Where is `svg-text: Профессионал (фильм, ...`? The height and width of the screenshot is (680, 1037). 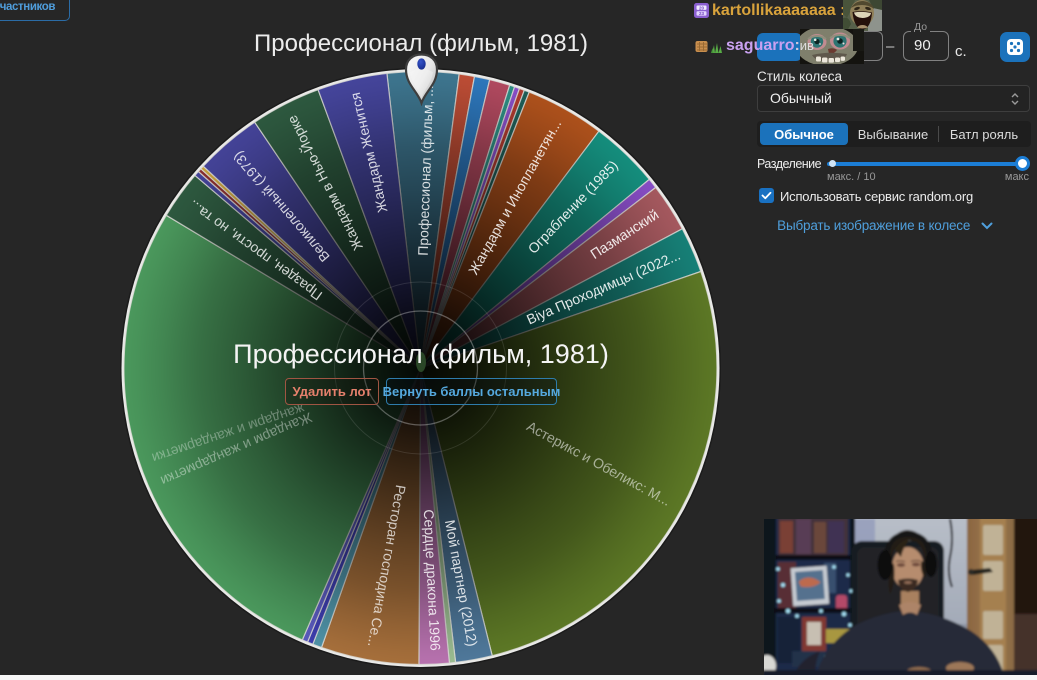 svg-text: Профессионал (фильм, ... is located at coordinates (425, 170).